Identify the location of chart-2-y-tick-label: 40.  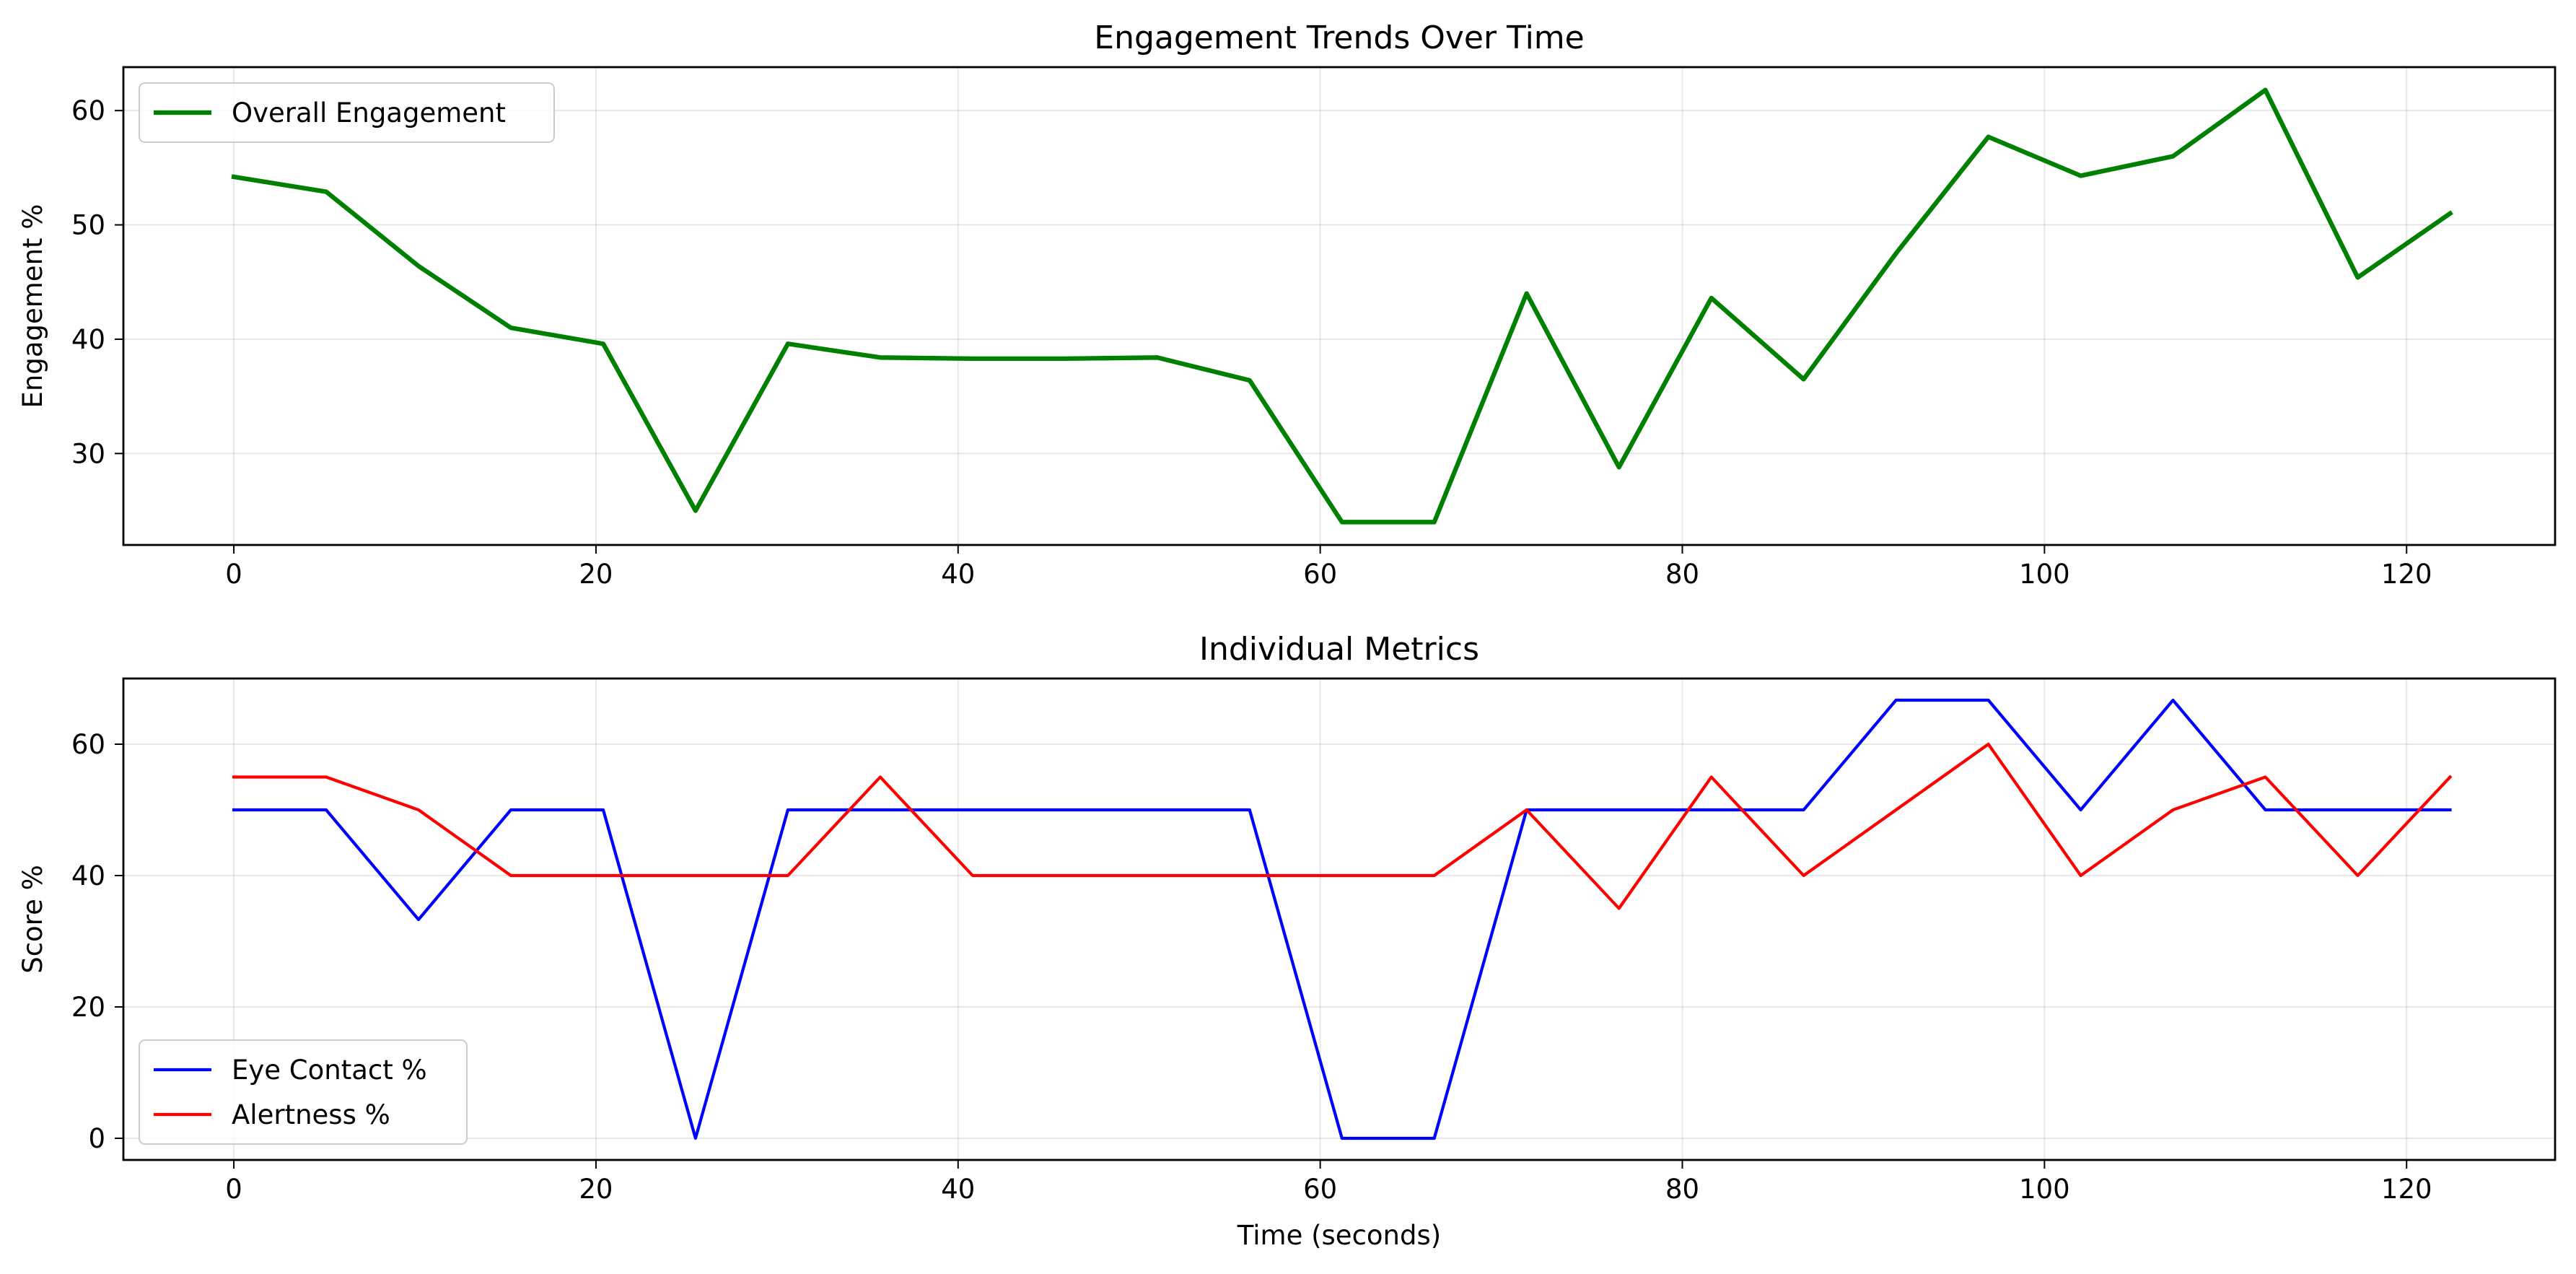
(88, 875).